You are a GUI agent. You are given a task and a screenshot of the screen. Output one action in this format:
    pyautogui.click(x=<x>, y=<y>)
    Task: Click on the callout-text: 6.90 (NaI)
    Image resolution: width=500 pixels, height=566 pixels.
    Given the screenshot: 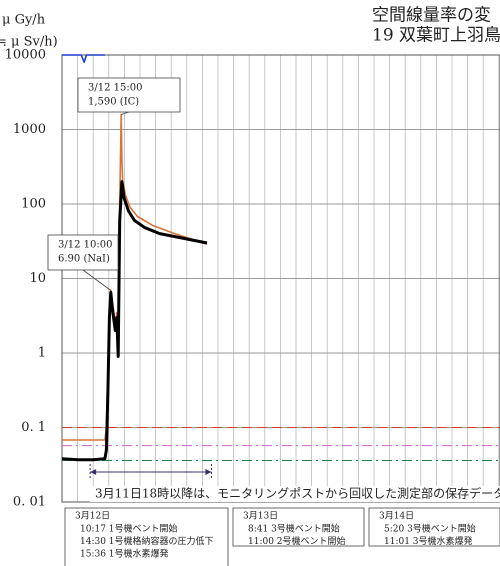 What is the action you would take?
    pyautogui.click(x=84, y=259)
    